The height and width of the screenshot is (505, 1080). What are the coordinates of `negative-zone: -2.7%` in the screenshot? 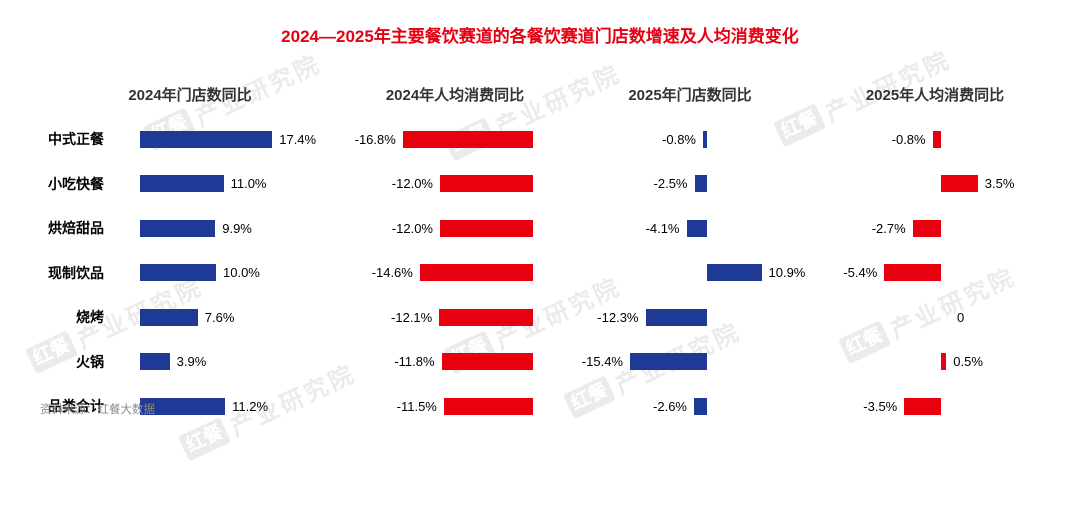 It's located at (862, 228).